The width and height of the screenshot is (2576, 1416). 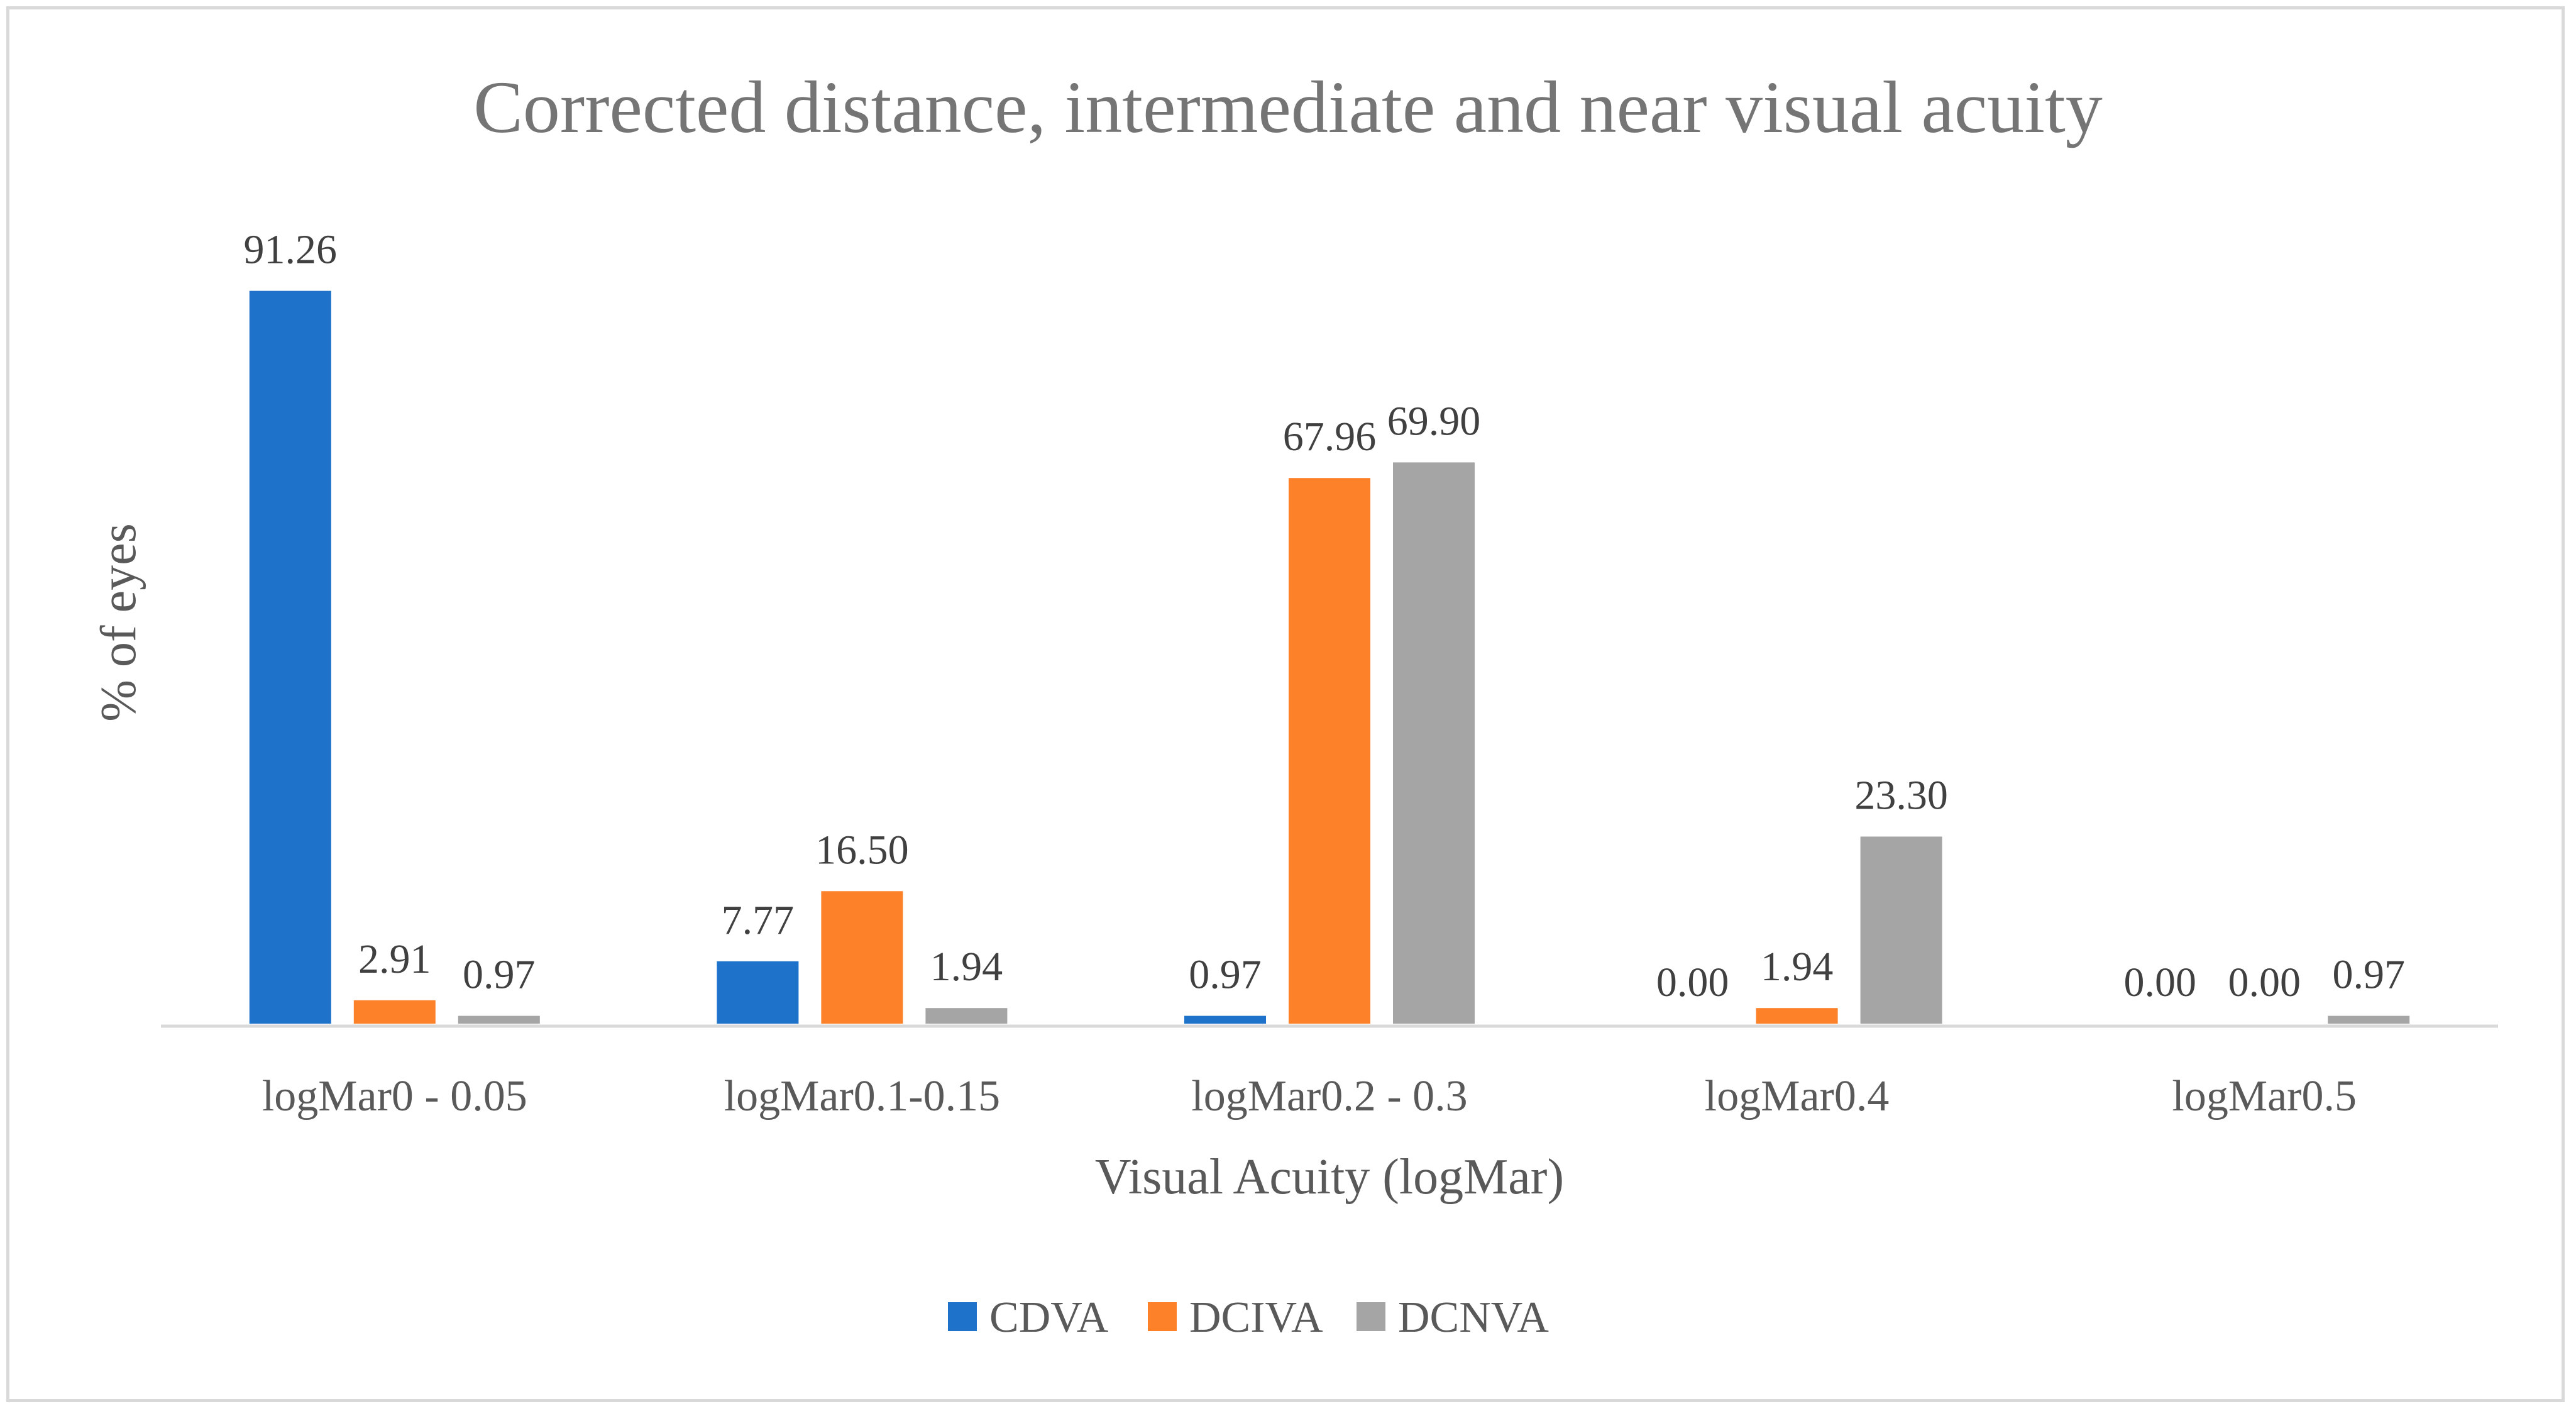 What do you see at coordinates (394, 1096) in the screenshot?
I see `x-tick-label-logmar0-0-05: logMar0 - 0.05` at bounding box center [394, 1096].